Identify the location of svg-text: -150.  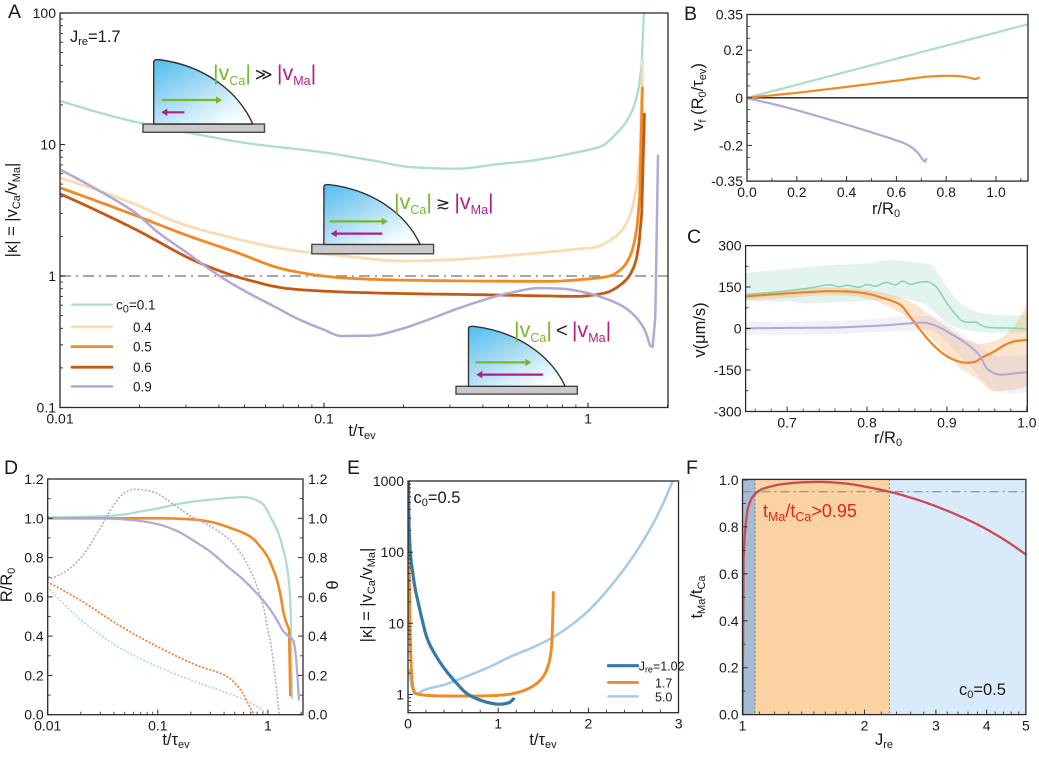
(728, 370).